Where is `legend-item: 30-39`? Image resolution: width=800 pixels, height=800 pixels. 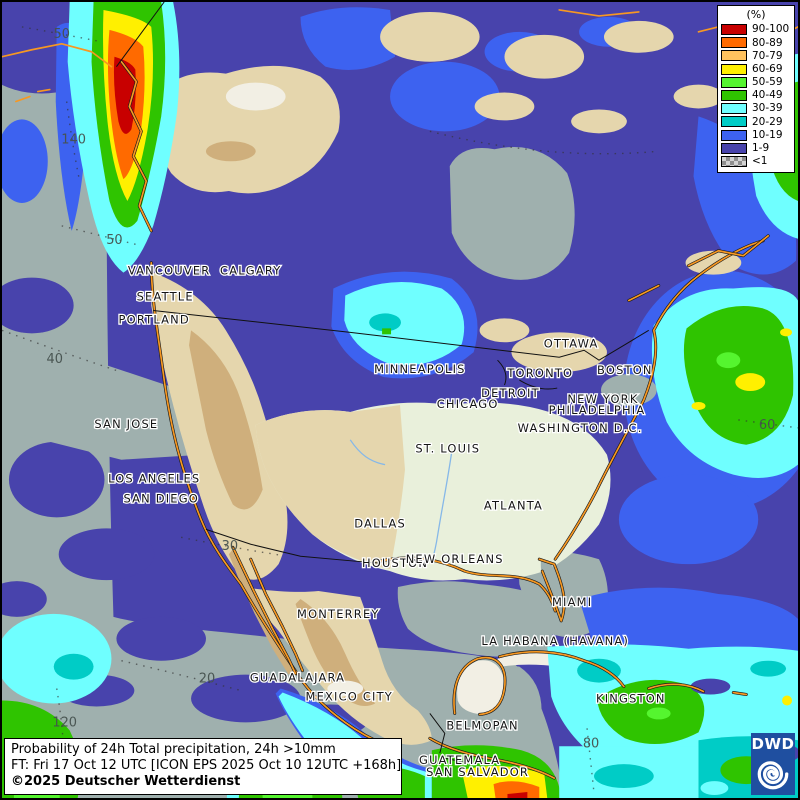 legend-item: 30-39 is located at coordinates (756, 108).